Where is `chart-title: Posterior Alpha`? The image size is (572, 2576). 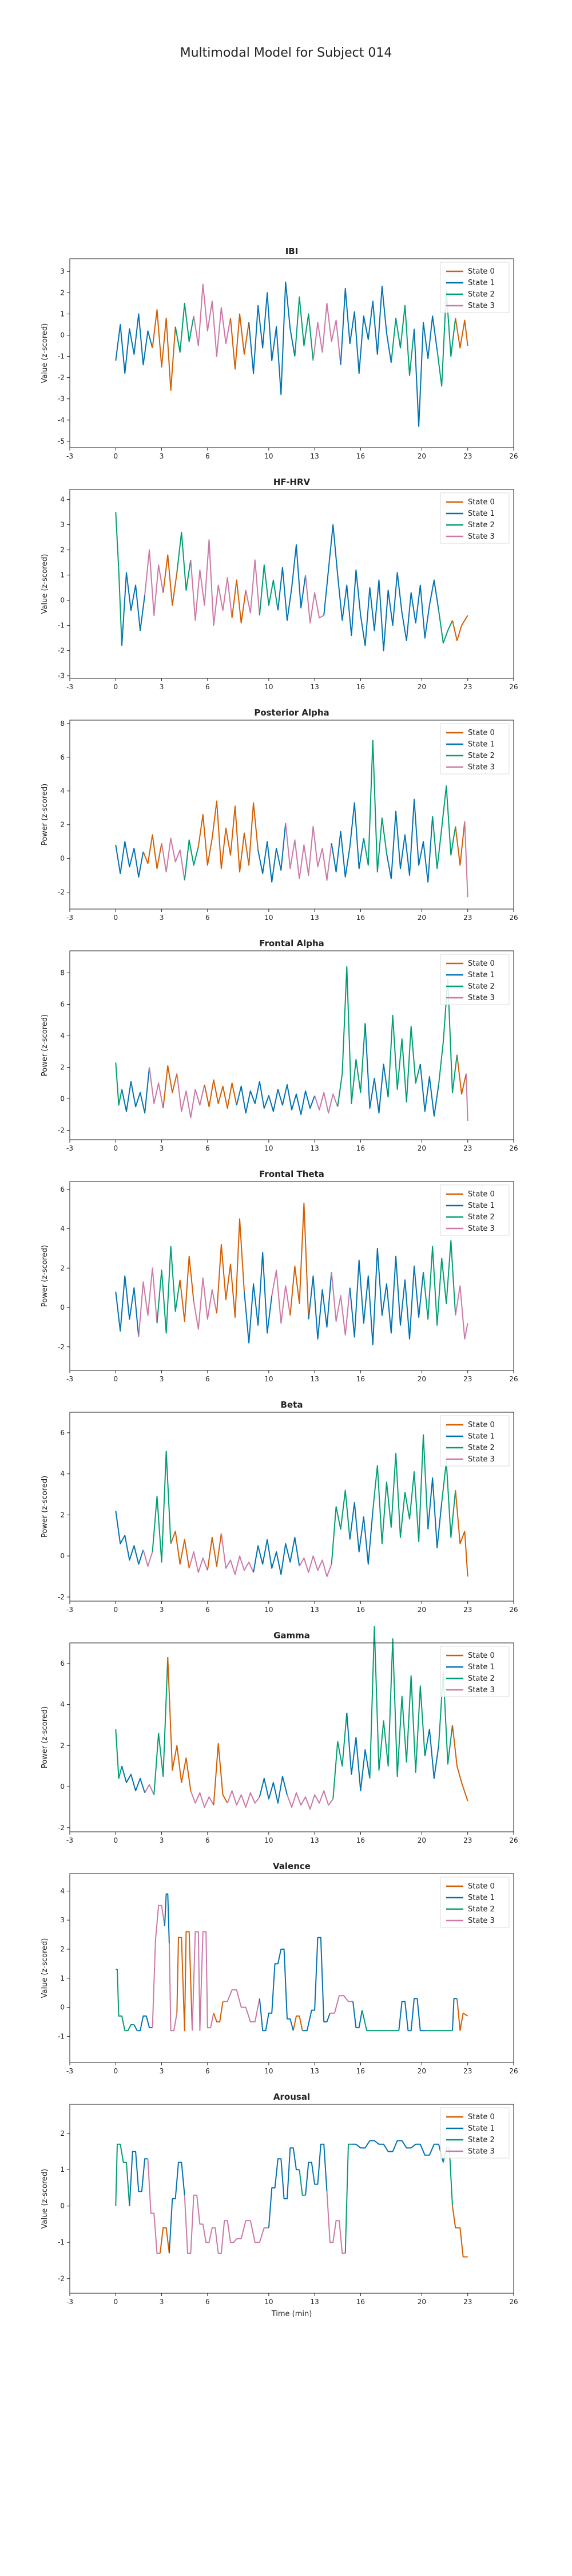
chart-title: Posterior Alpha is located at coordinates (291, 713).